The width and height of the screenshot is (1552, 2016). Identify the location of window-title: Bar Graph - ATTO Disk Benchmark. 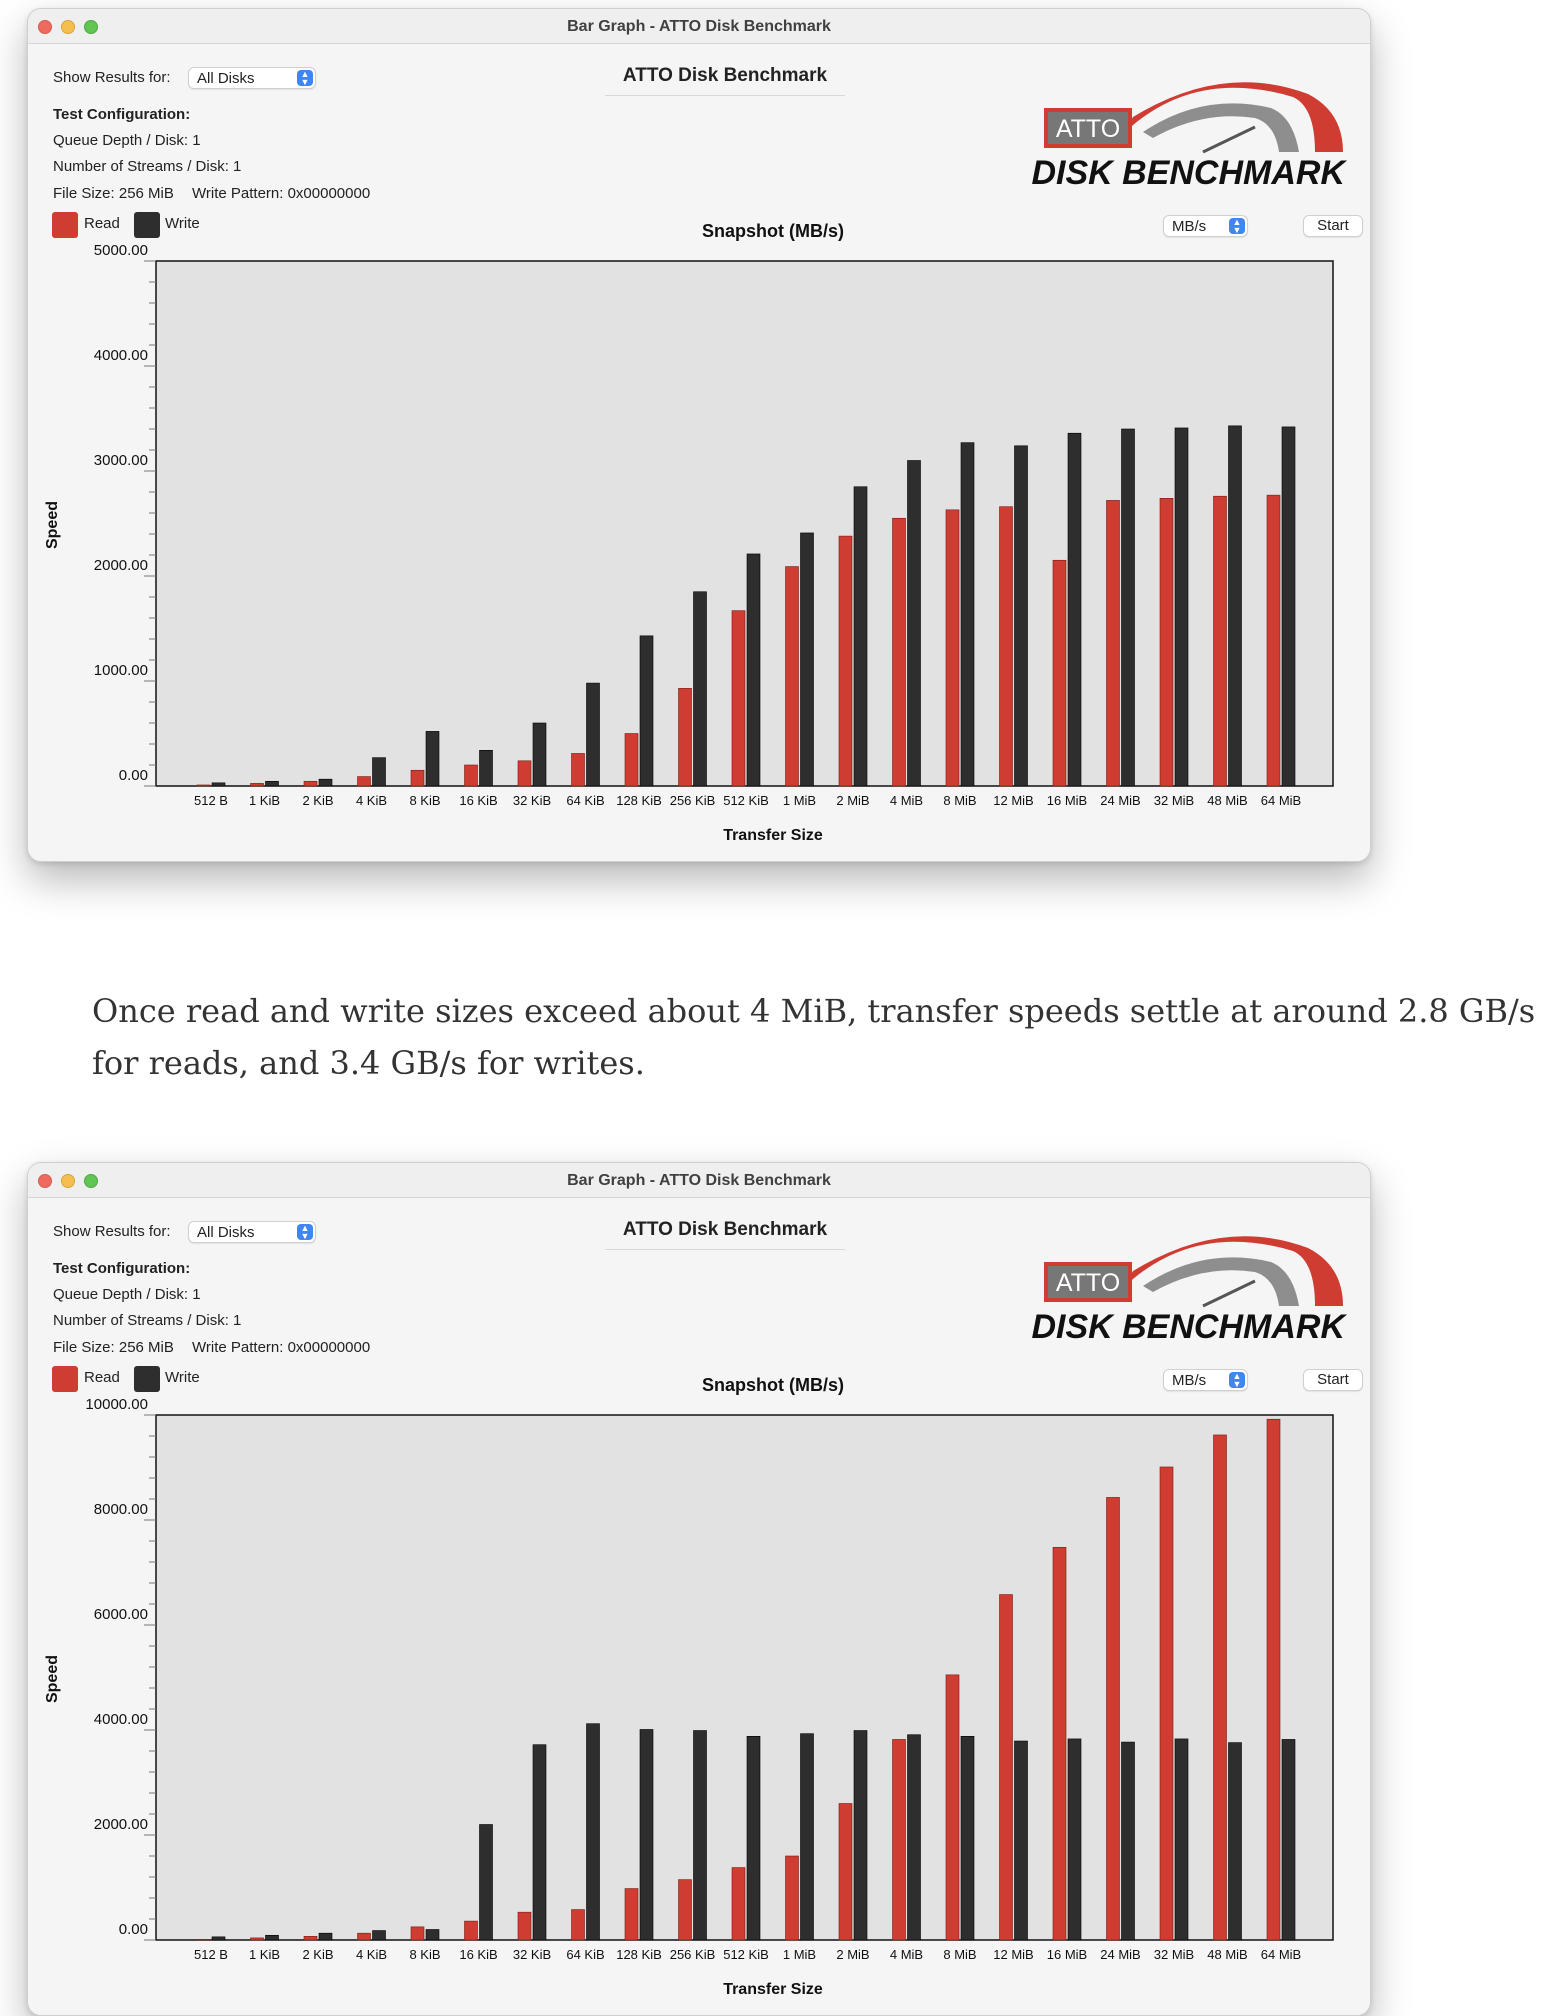
(699, 1180).